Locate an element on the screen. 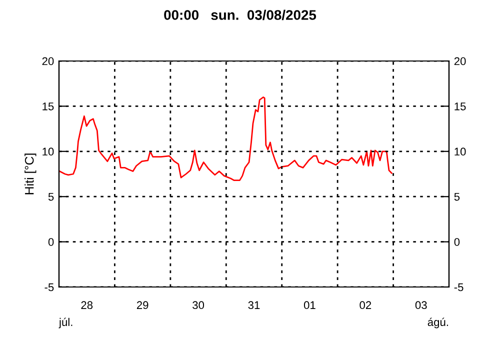 The height and width of the screenshot is (360, 480). x-tick-label: 28 is located at coordinates (87, 305).